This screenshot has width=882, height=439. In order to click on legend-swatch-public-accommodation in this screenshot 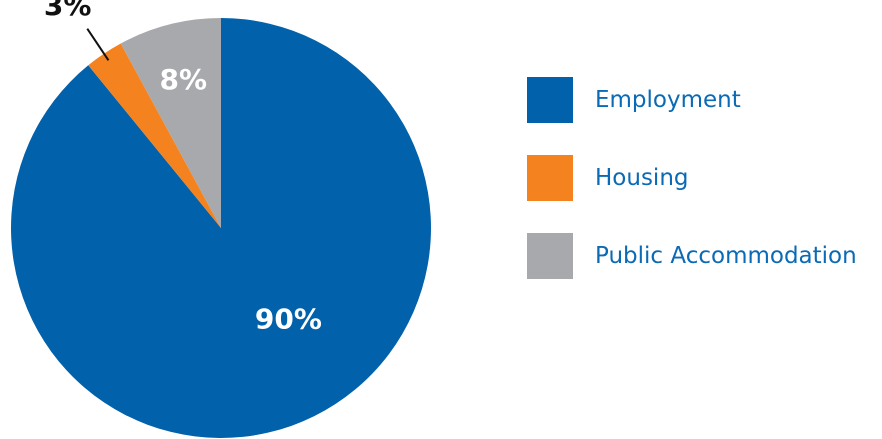, I will do `click(550, 256)`.